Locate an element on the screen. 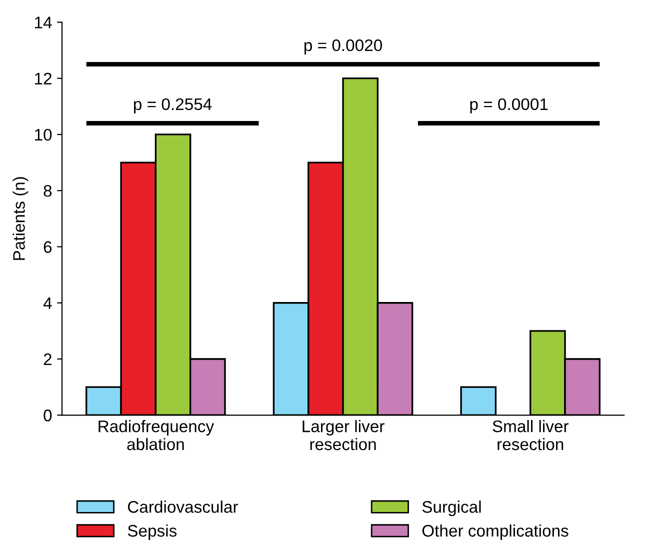  annotation: p = 0.2554 is located at coordinates (173, 106).